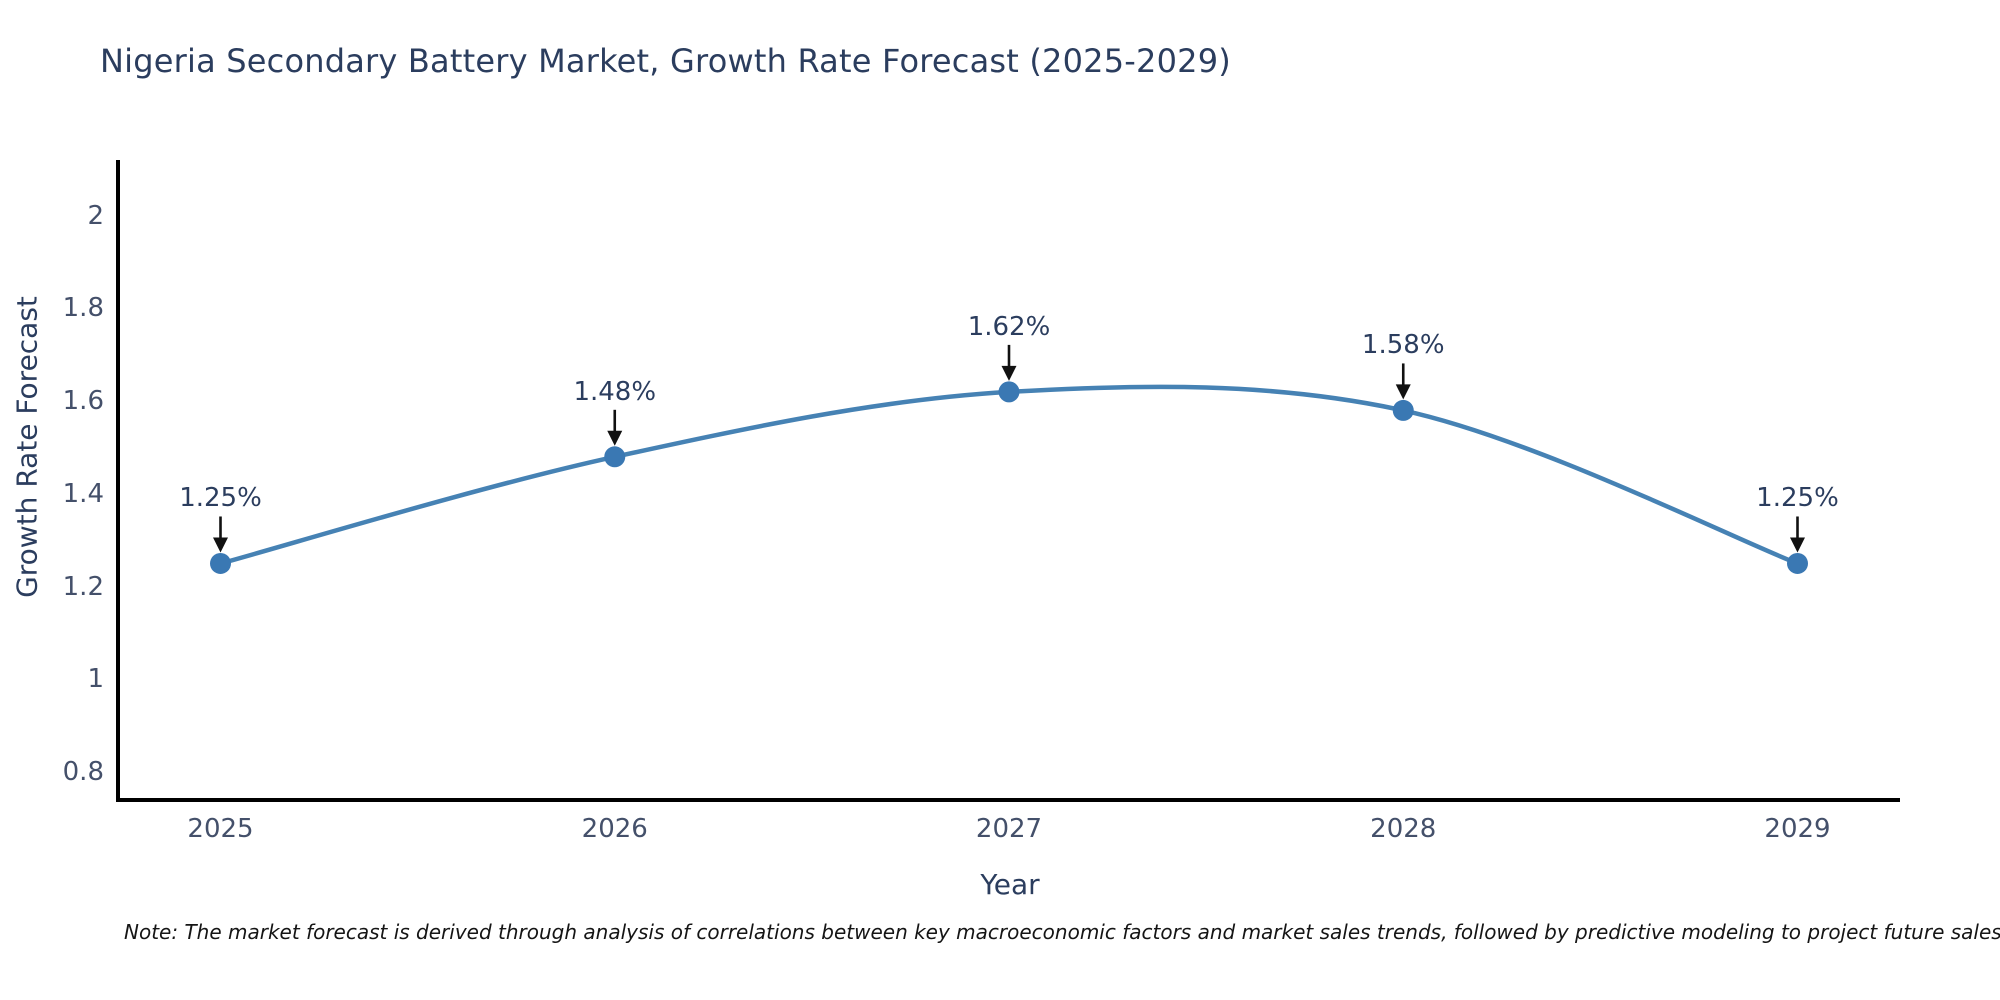 The image size is (2000, 1000). What do you see at coordinates (1403, 345) in the screenshot?
I see `point-value-label: 1.58%` at bounding box center [1403, 345].